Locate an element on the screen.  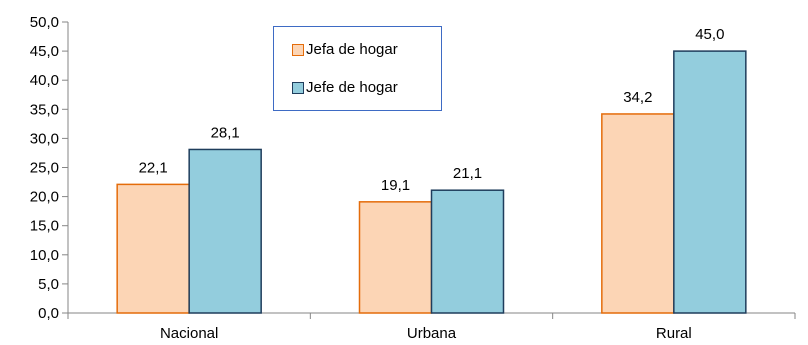
x-category-label: Nacional is located at coordinates (189, 333).